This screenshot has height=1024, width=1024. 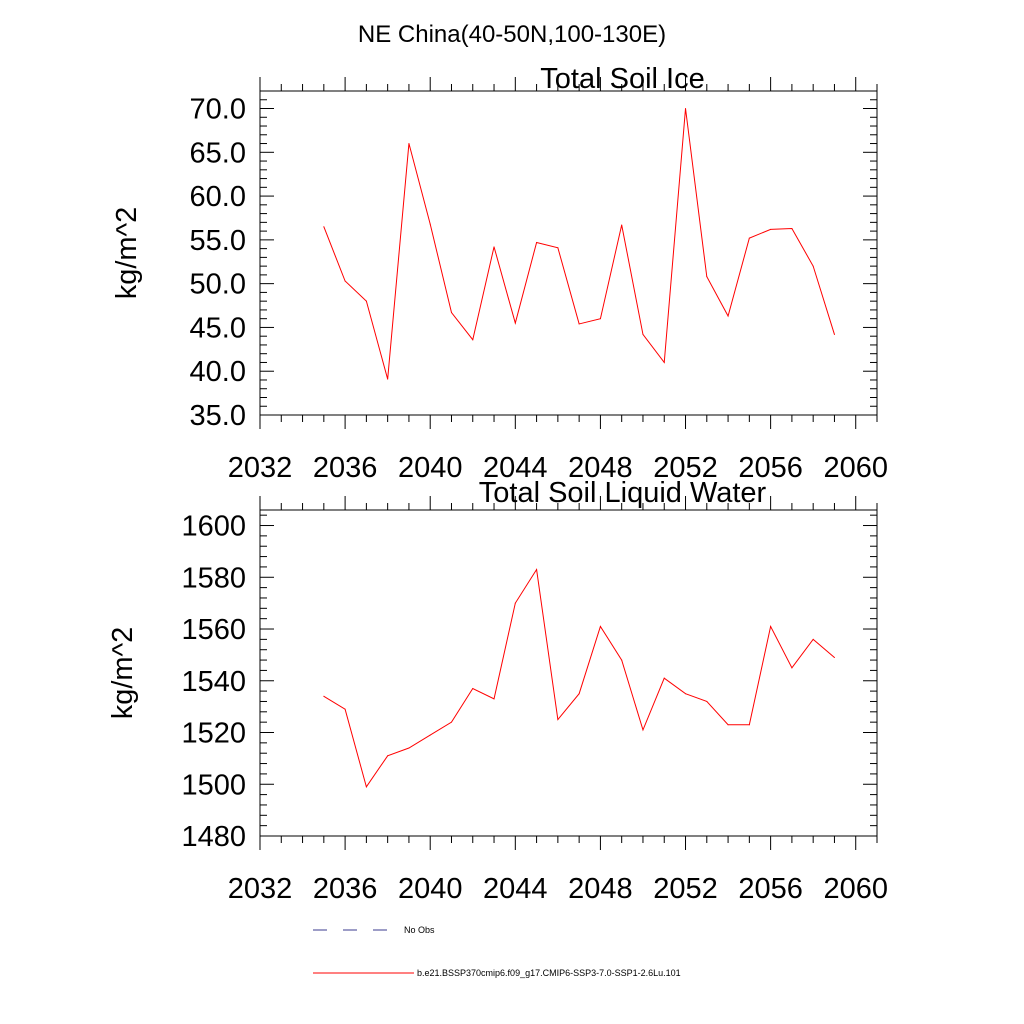 What do you see at coordinates (218, 153) in the screenshot?
I see `y-tick-label: 65.0` at bounding box center [218, 153].